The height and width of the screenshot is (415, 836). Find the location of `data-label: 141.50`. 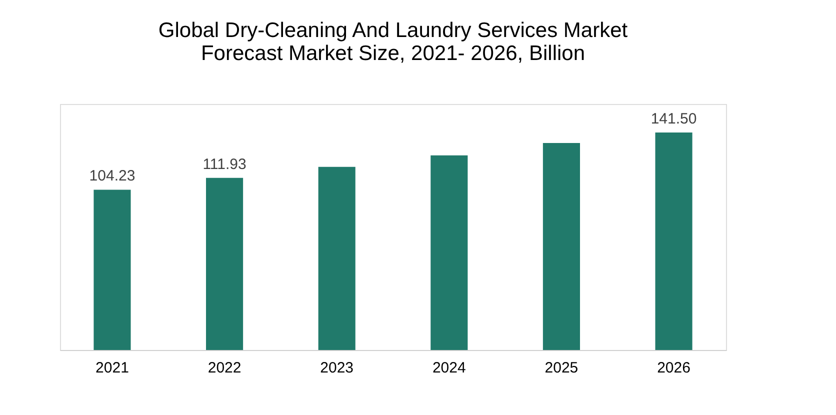

data-label: 141.50 is located at coordinates (673, 119).